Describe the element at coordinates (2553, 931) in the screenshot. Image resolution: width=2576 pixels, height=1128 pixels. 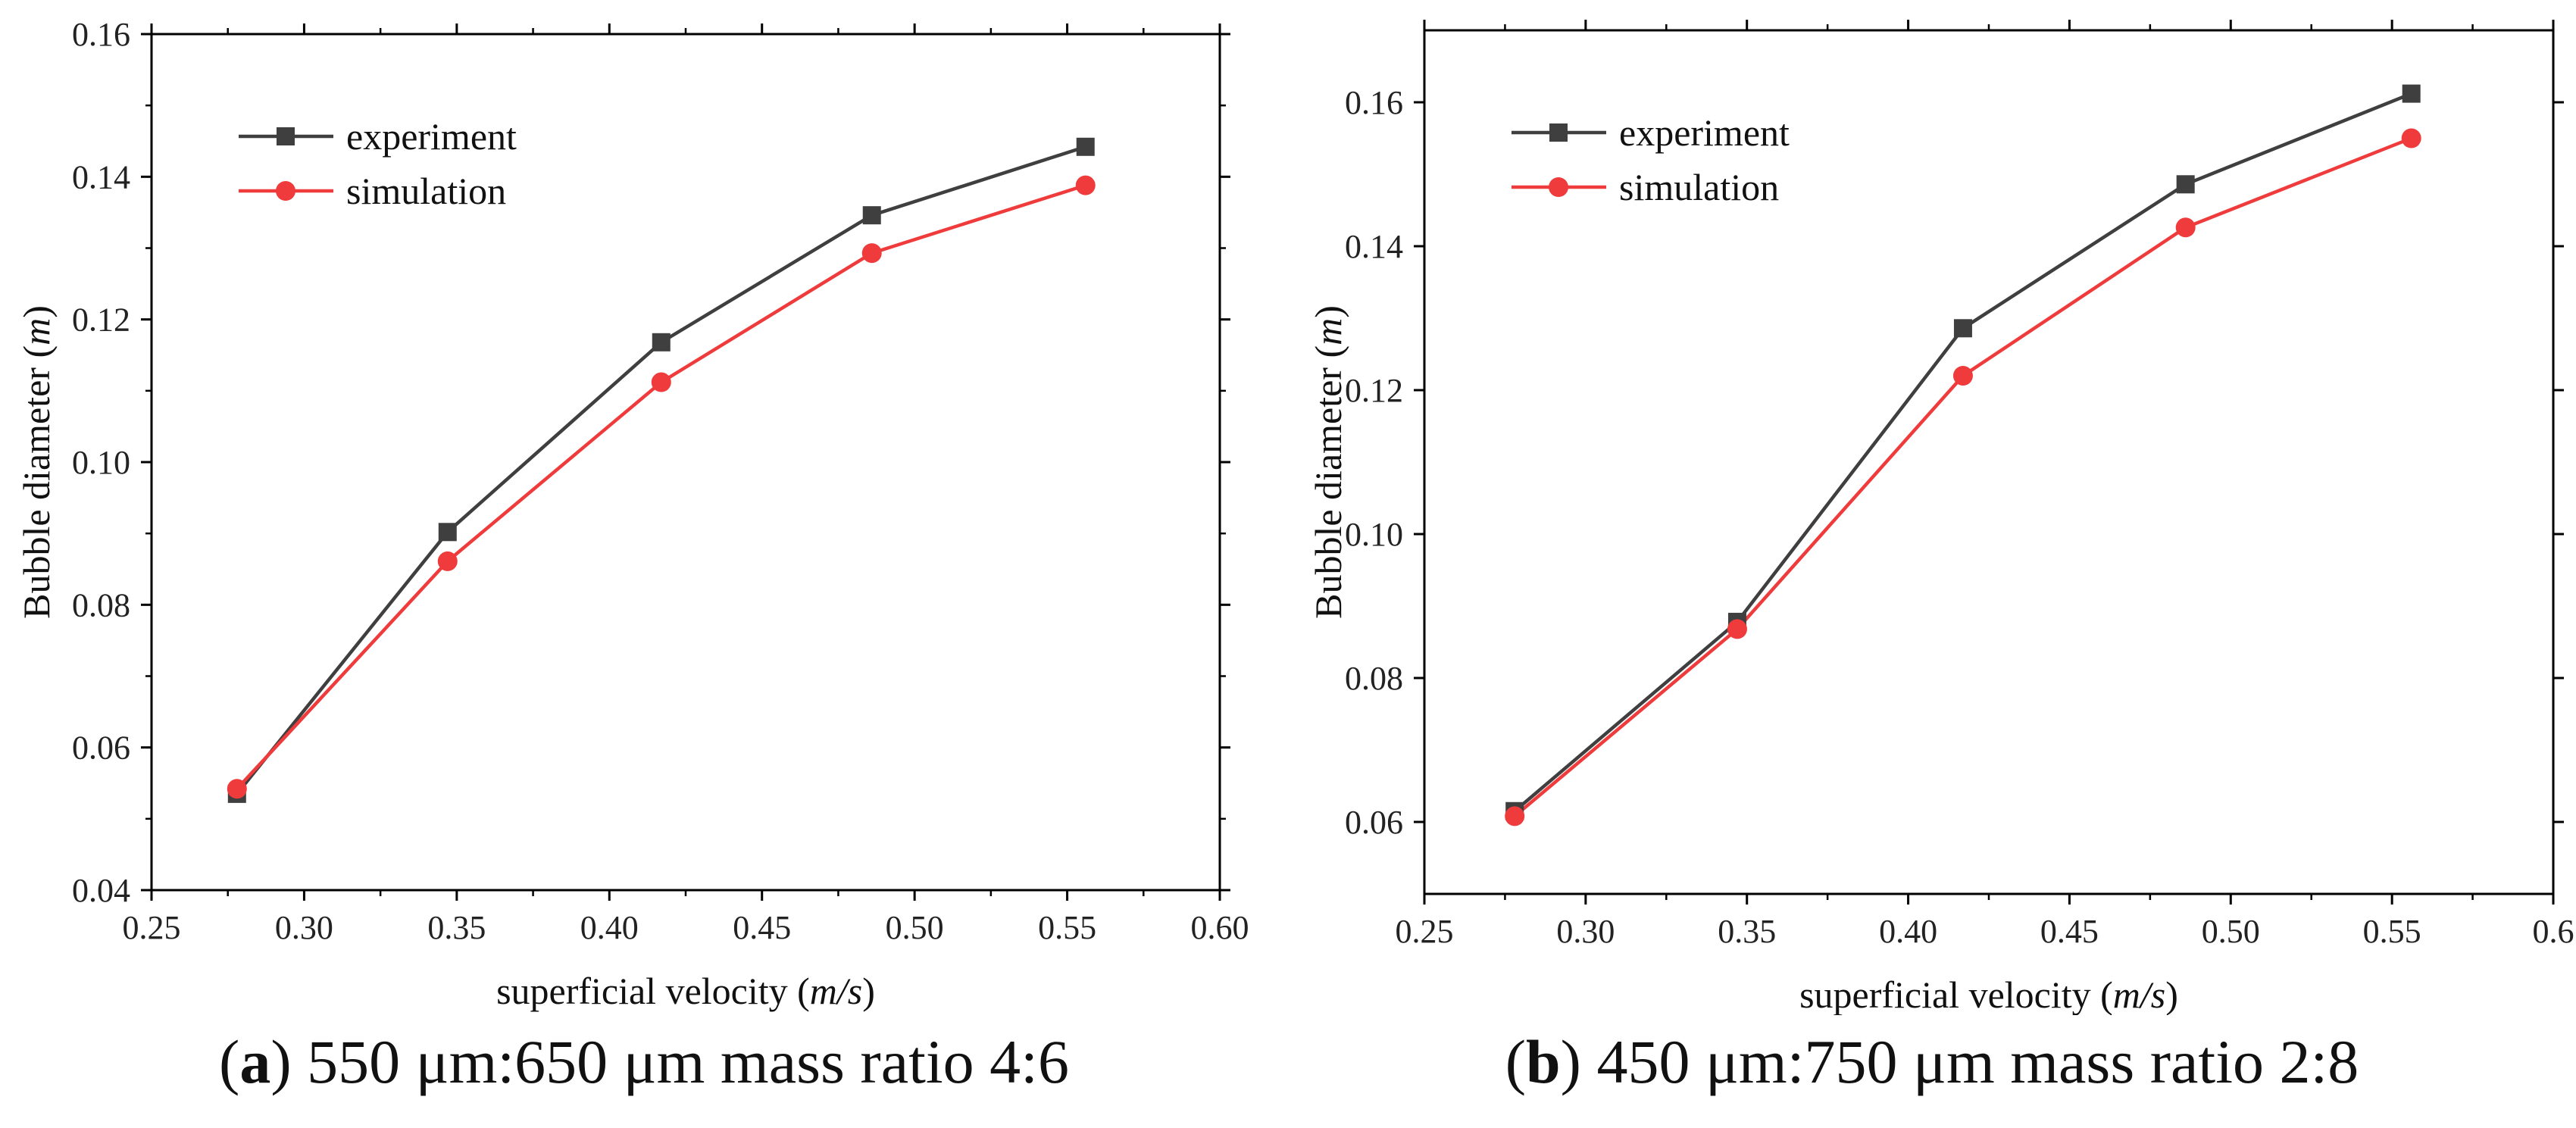
I see `x-tick-label: 0.6` at that location.